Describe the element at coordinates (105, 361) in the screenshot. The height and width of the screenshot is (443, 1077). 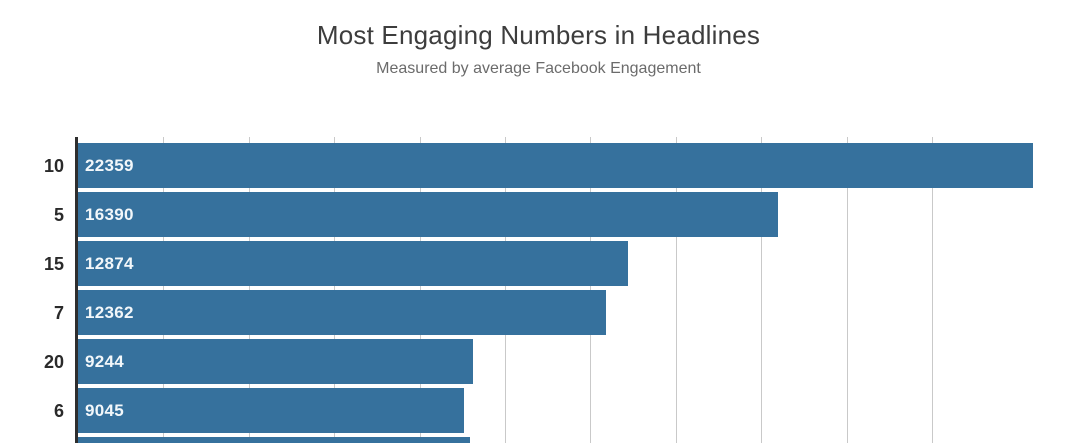
I see `bar-value-label: 9244` at that location.